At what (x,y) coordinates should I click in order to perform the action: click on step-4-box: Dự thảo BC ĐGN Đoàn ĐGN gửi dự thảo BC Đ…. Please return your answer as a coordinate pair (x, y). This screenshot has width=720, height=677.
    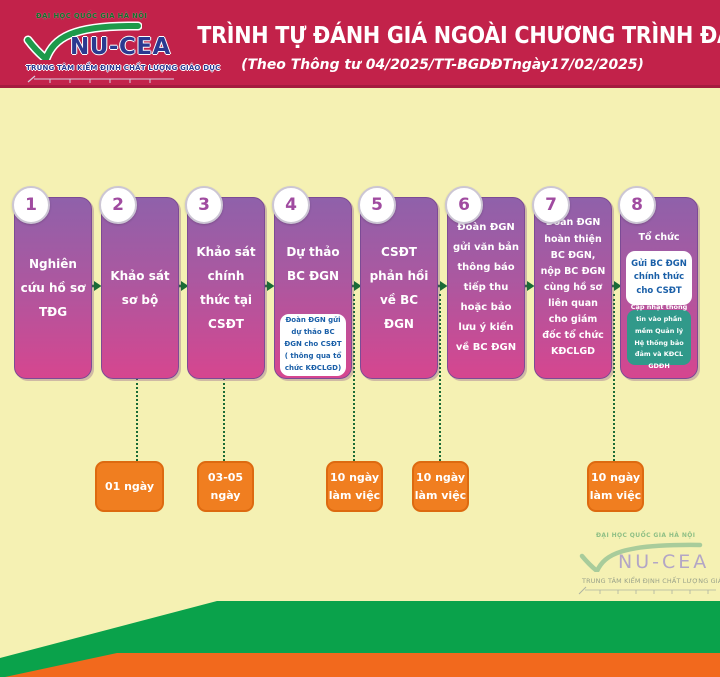
    Looking at the image, I should click on (313, 288).